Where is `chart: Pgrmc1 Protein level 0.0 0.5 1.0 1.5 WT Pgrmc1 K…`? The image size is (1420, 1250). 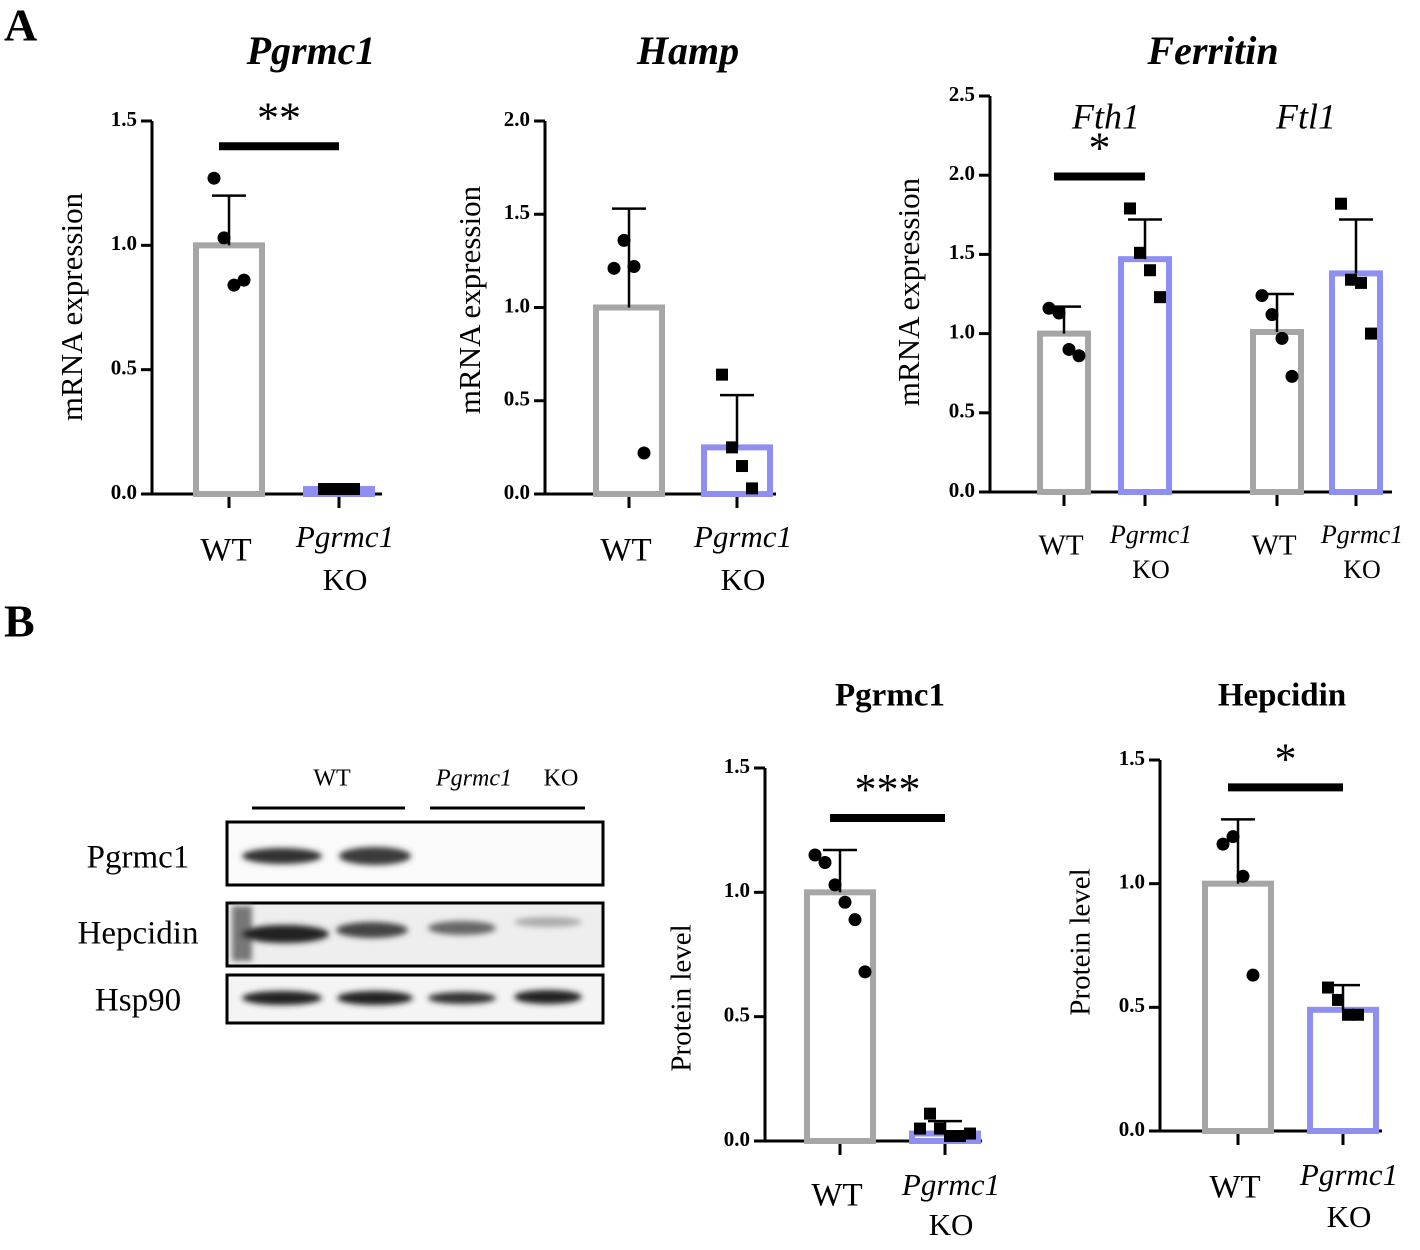
chart: Pgrmc1 Protein level 0.0 0.5 1.0 1.5 WT Pgrmc1 K… is located at coordinates (833, 960).